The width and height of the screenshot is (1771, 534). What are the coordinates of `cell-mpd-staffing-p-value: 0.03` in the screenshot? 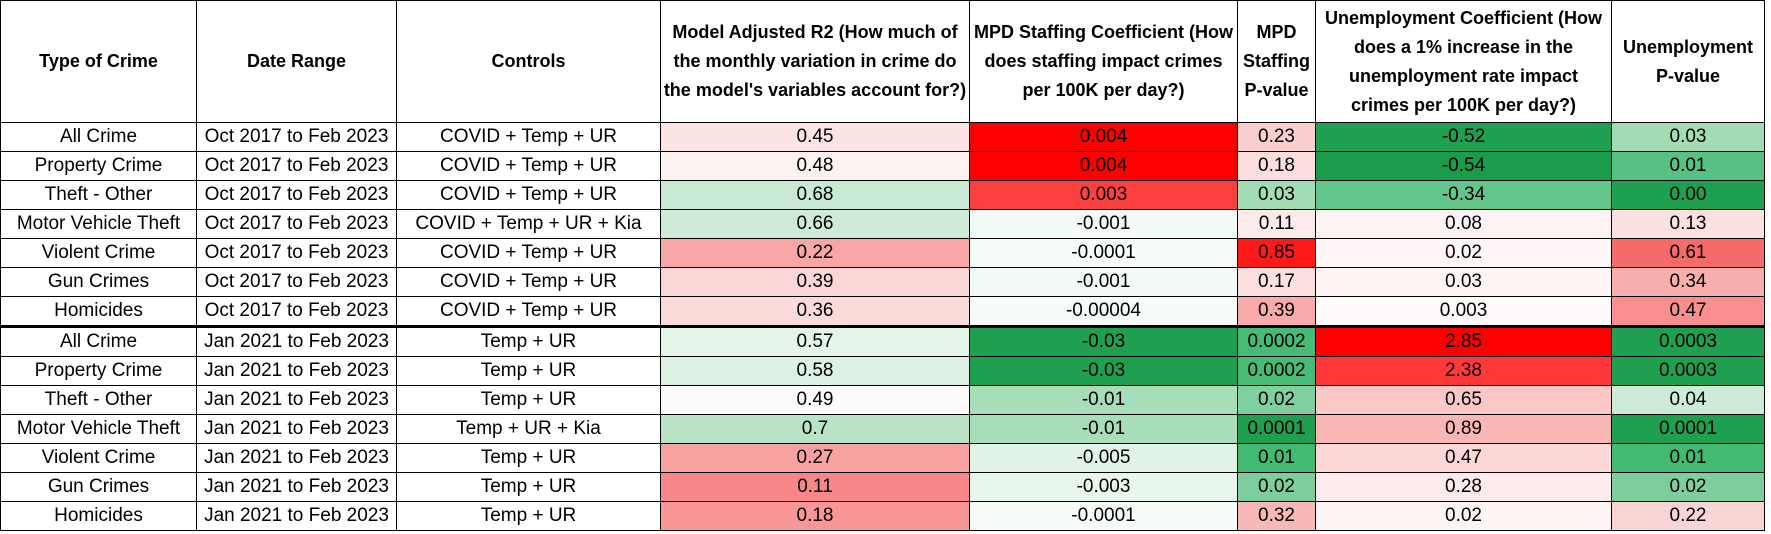 It's located at (1276, 195).